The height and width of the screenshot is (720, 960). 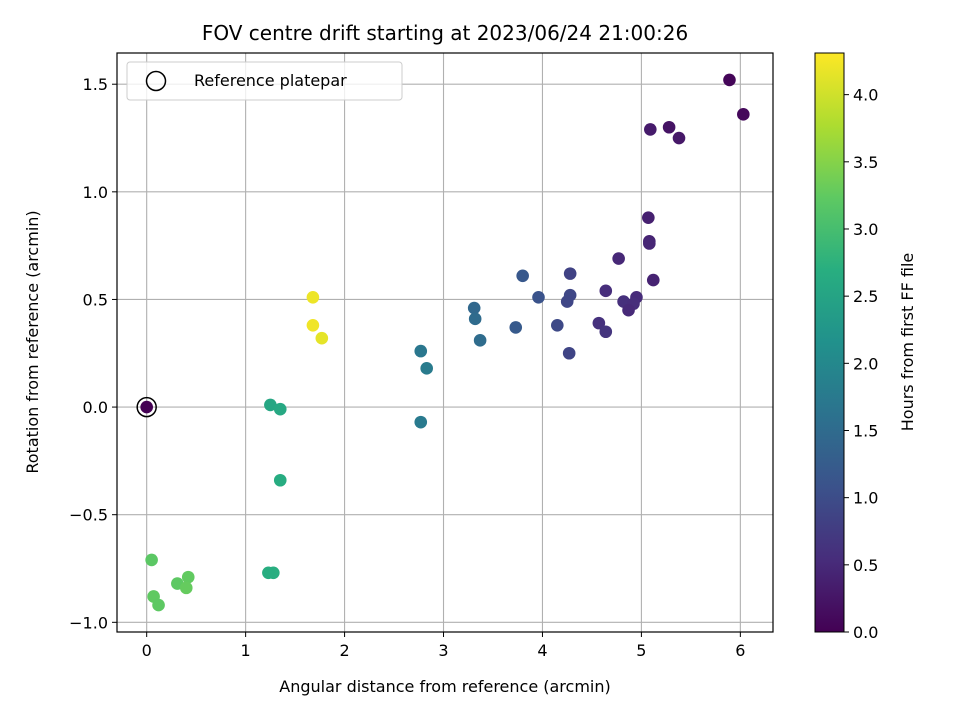 What do you see at coordinates (641, 650) in the screenshot?
I see `x-tick-label: 5` at bounding box center [641, 650].